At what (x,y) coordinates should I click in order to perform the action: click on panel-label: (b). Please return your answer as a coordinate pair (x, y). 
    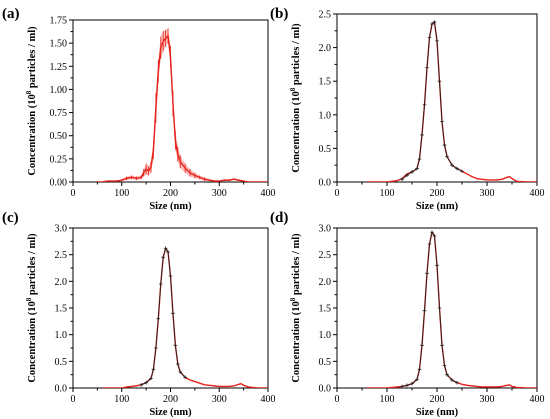
    Looking at the image, I should click on (279, 14).